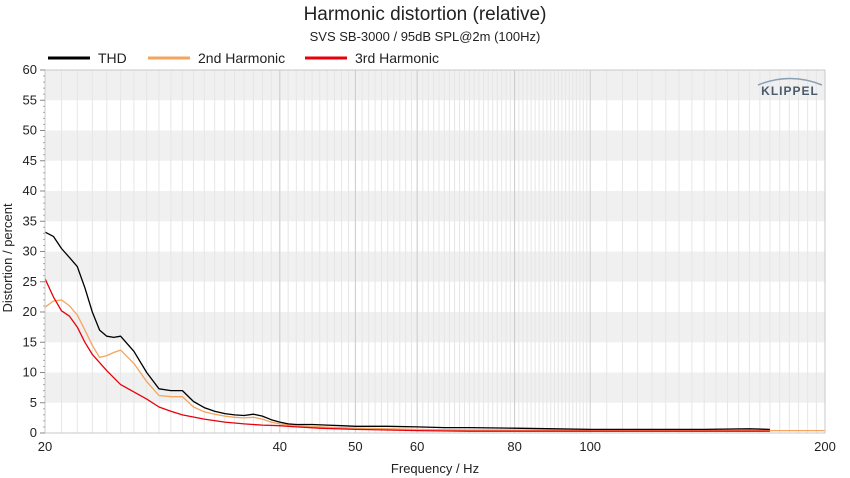  Describe the element at coordinates (30, 130) in the screenshot. I see `y-tick-label: 50` at that location.